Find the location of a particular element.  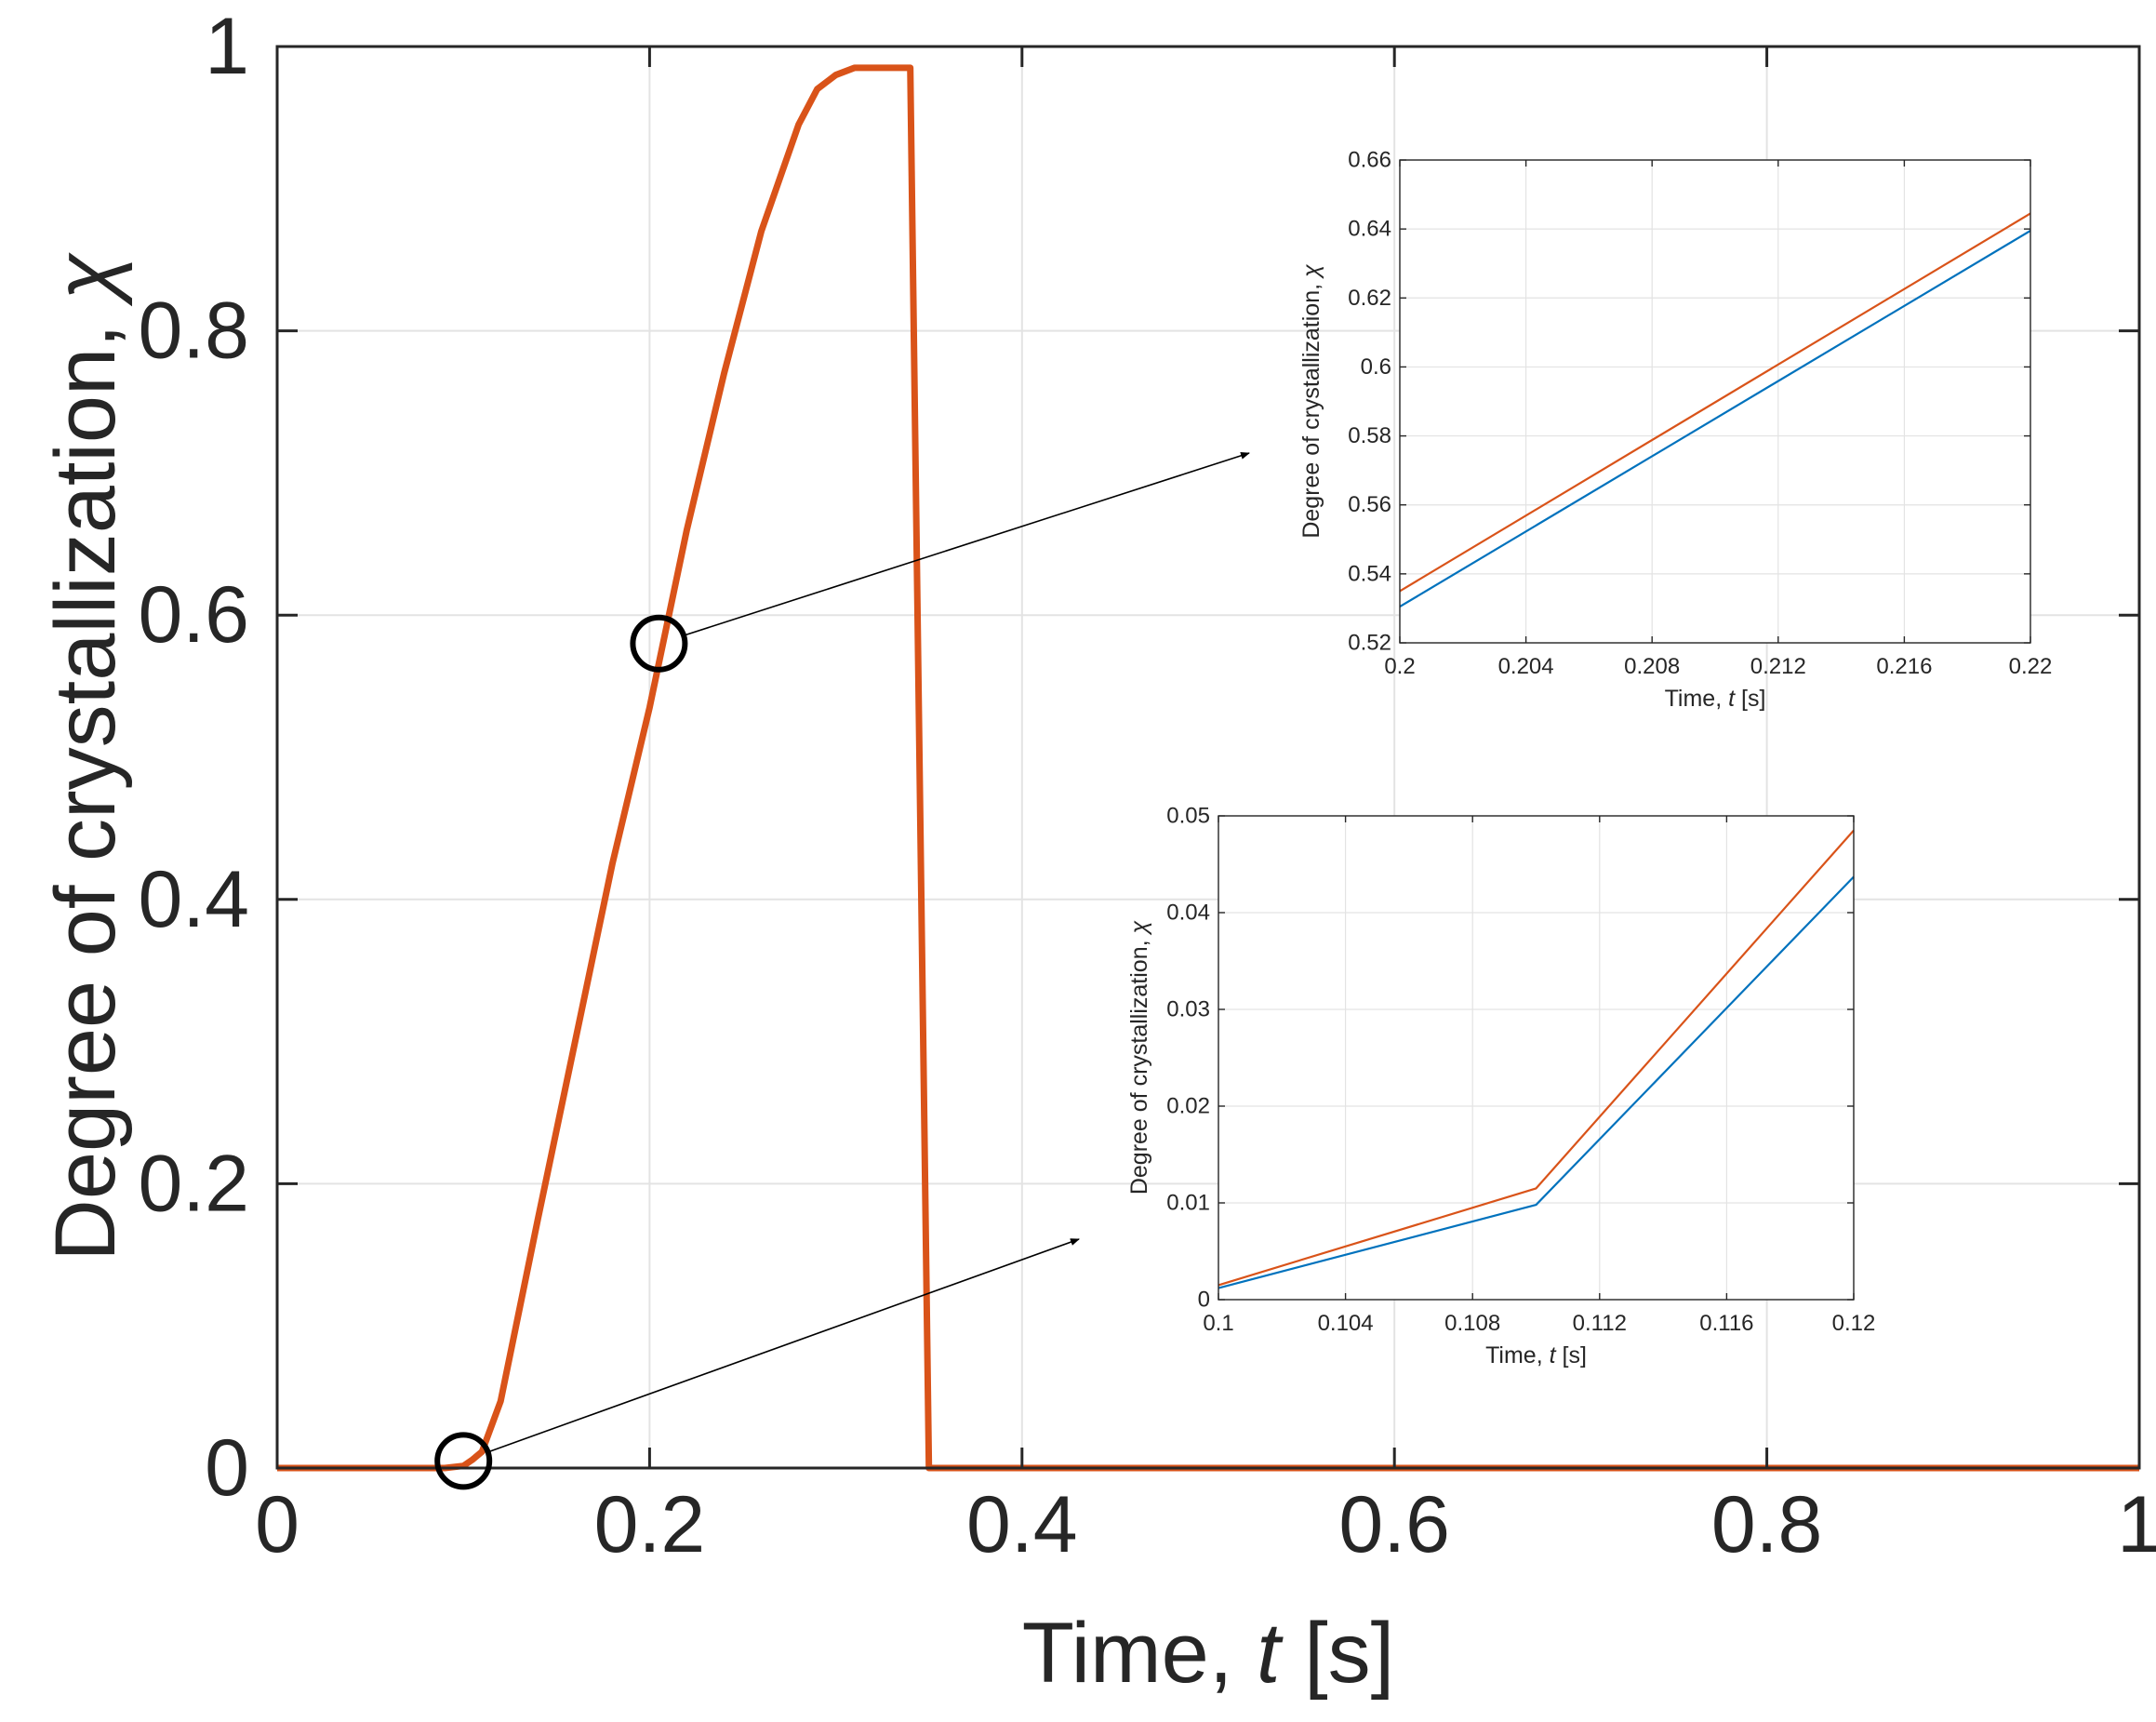

main-x-tick-label: 0.8 is located at coordinates (1767, 1524).